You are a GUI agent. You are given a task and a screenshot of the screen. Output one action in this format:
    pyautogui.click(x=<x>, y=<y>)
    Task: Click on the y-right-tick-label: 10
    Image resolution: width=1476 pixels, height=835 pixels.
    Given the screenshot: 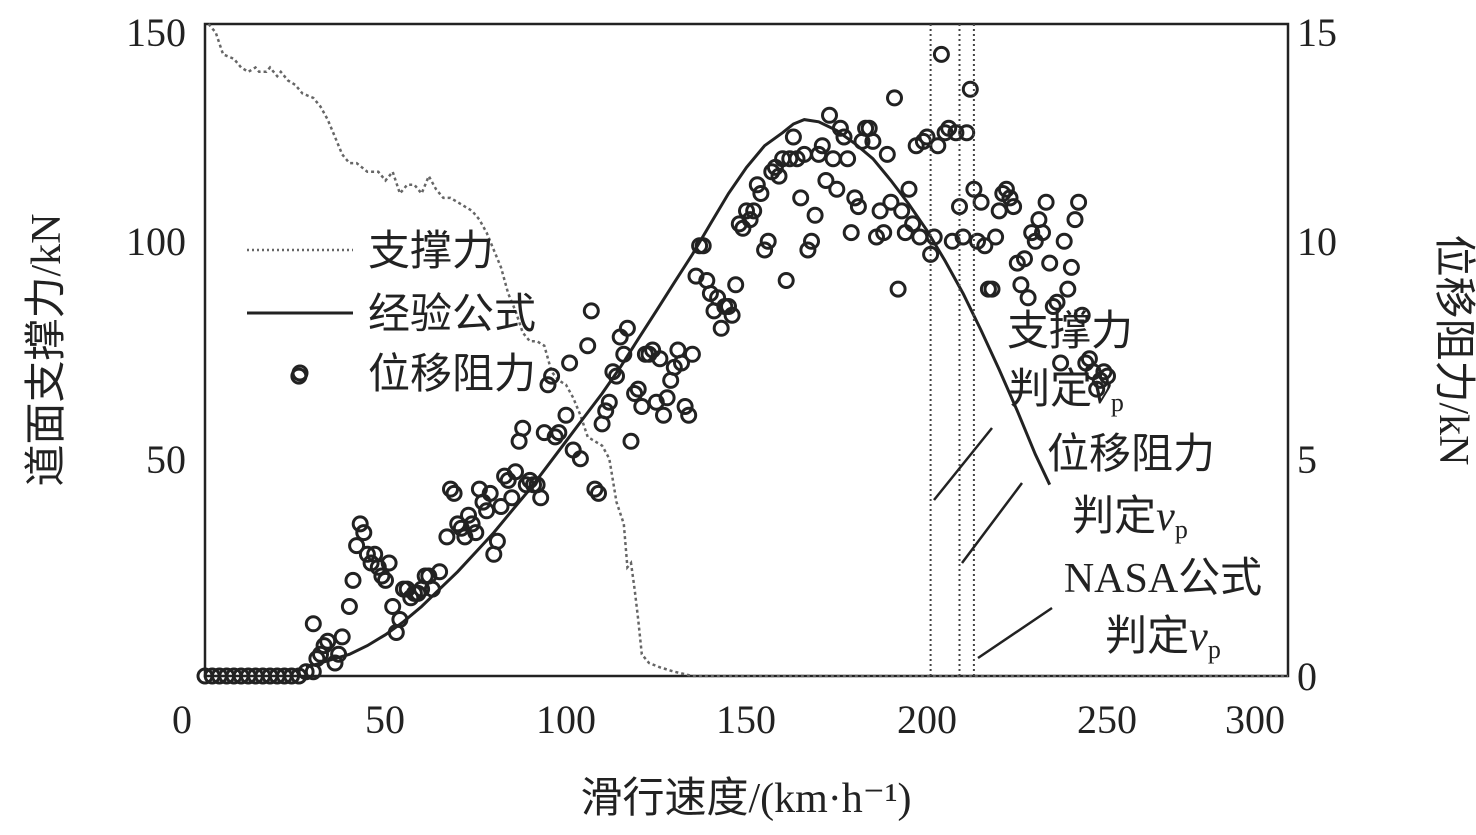 What is the action you would take?
    pyautogui.click(x=1317, y=241)
    